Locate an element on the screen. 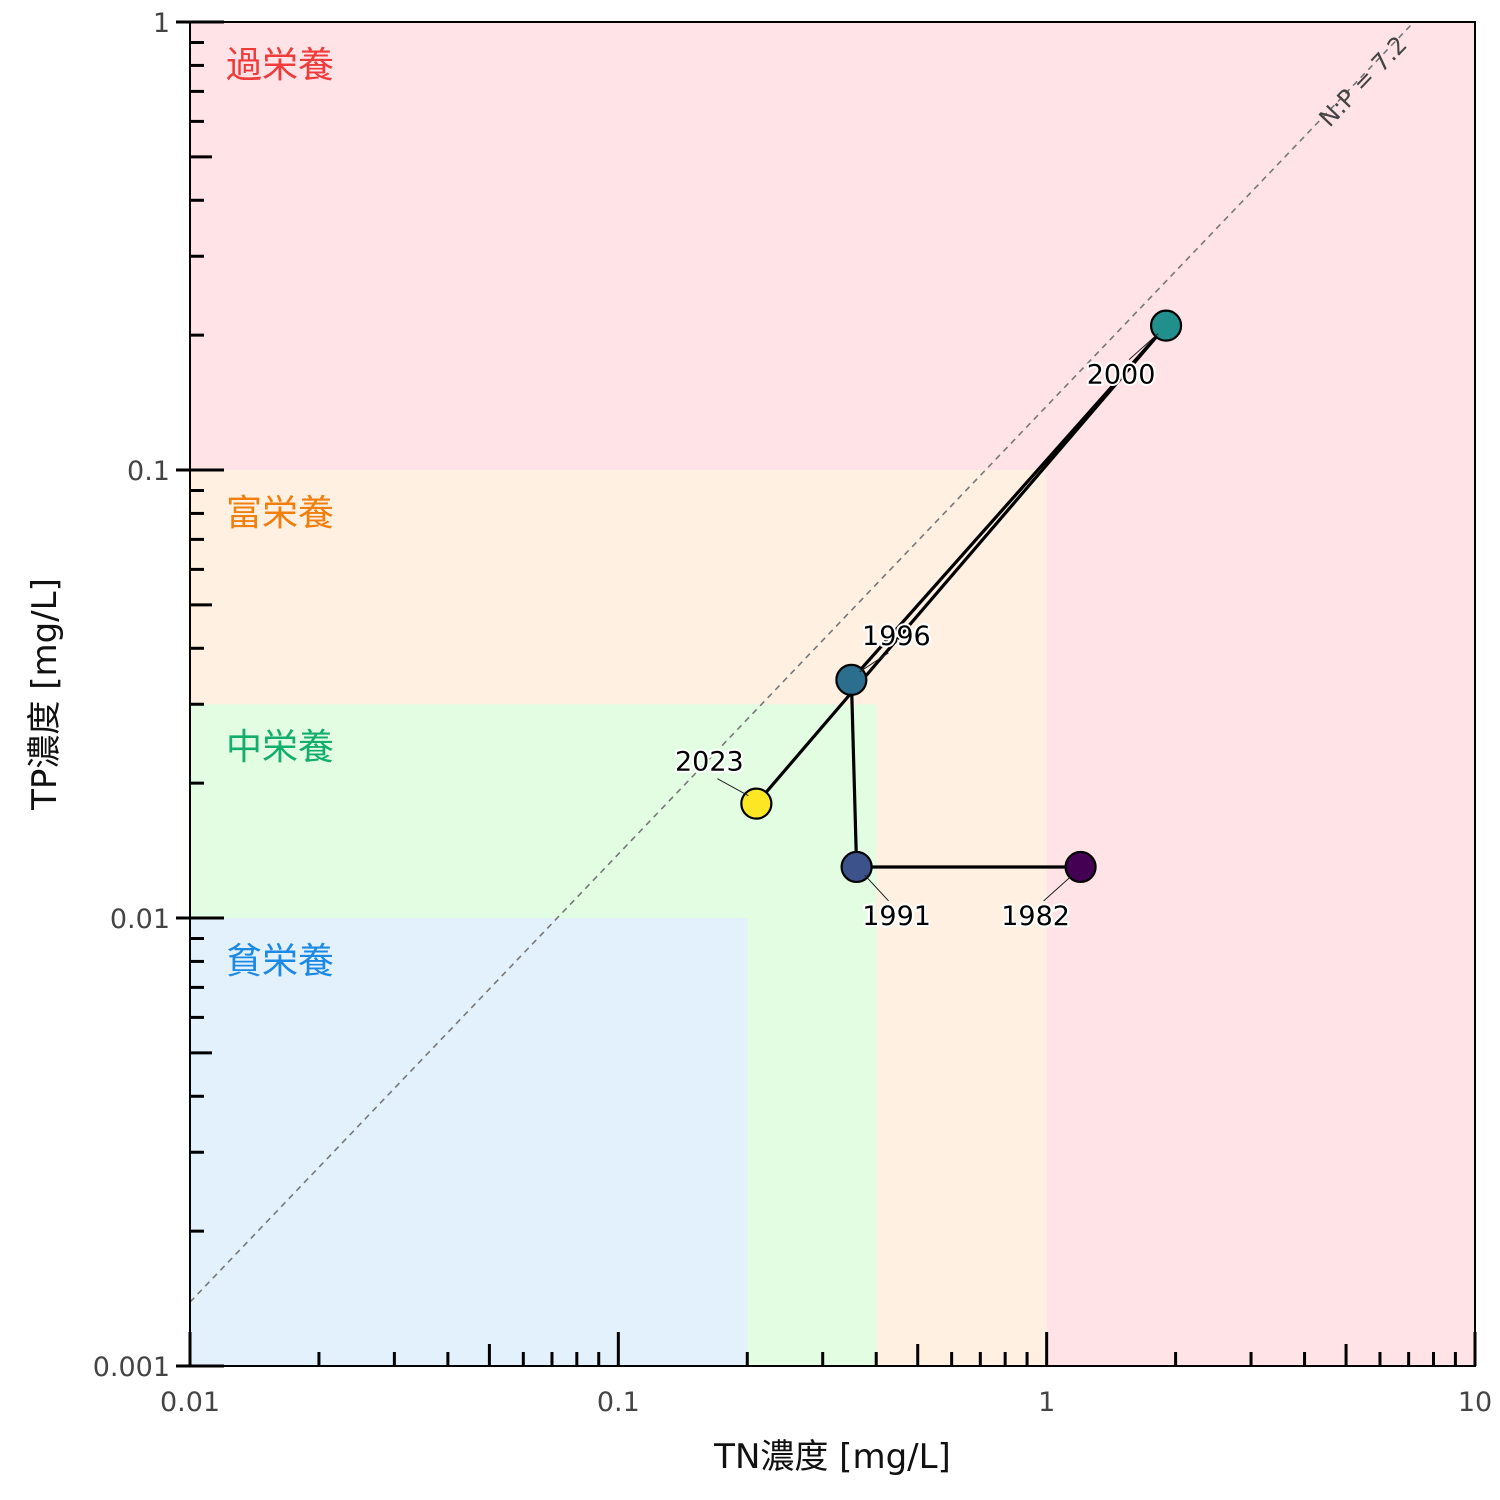  leader-1996 is located at coordinates (874, 662).